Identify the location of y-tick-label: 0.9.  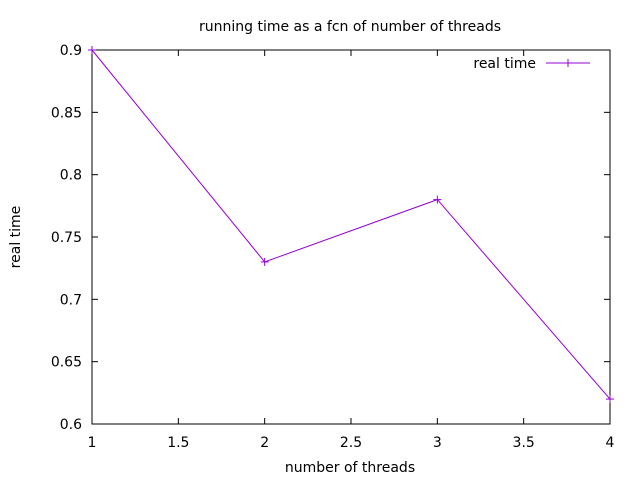
(71, 51).